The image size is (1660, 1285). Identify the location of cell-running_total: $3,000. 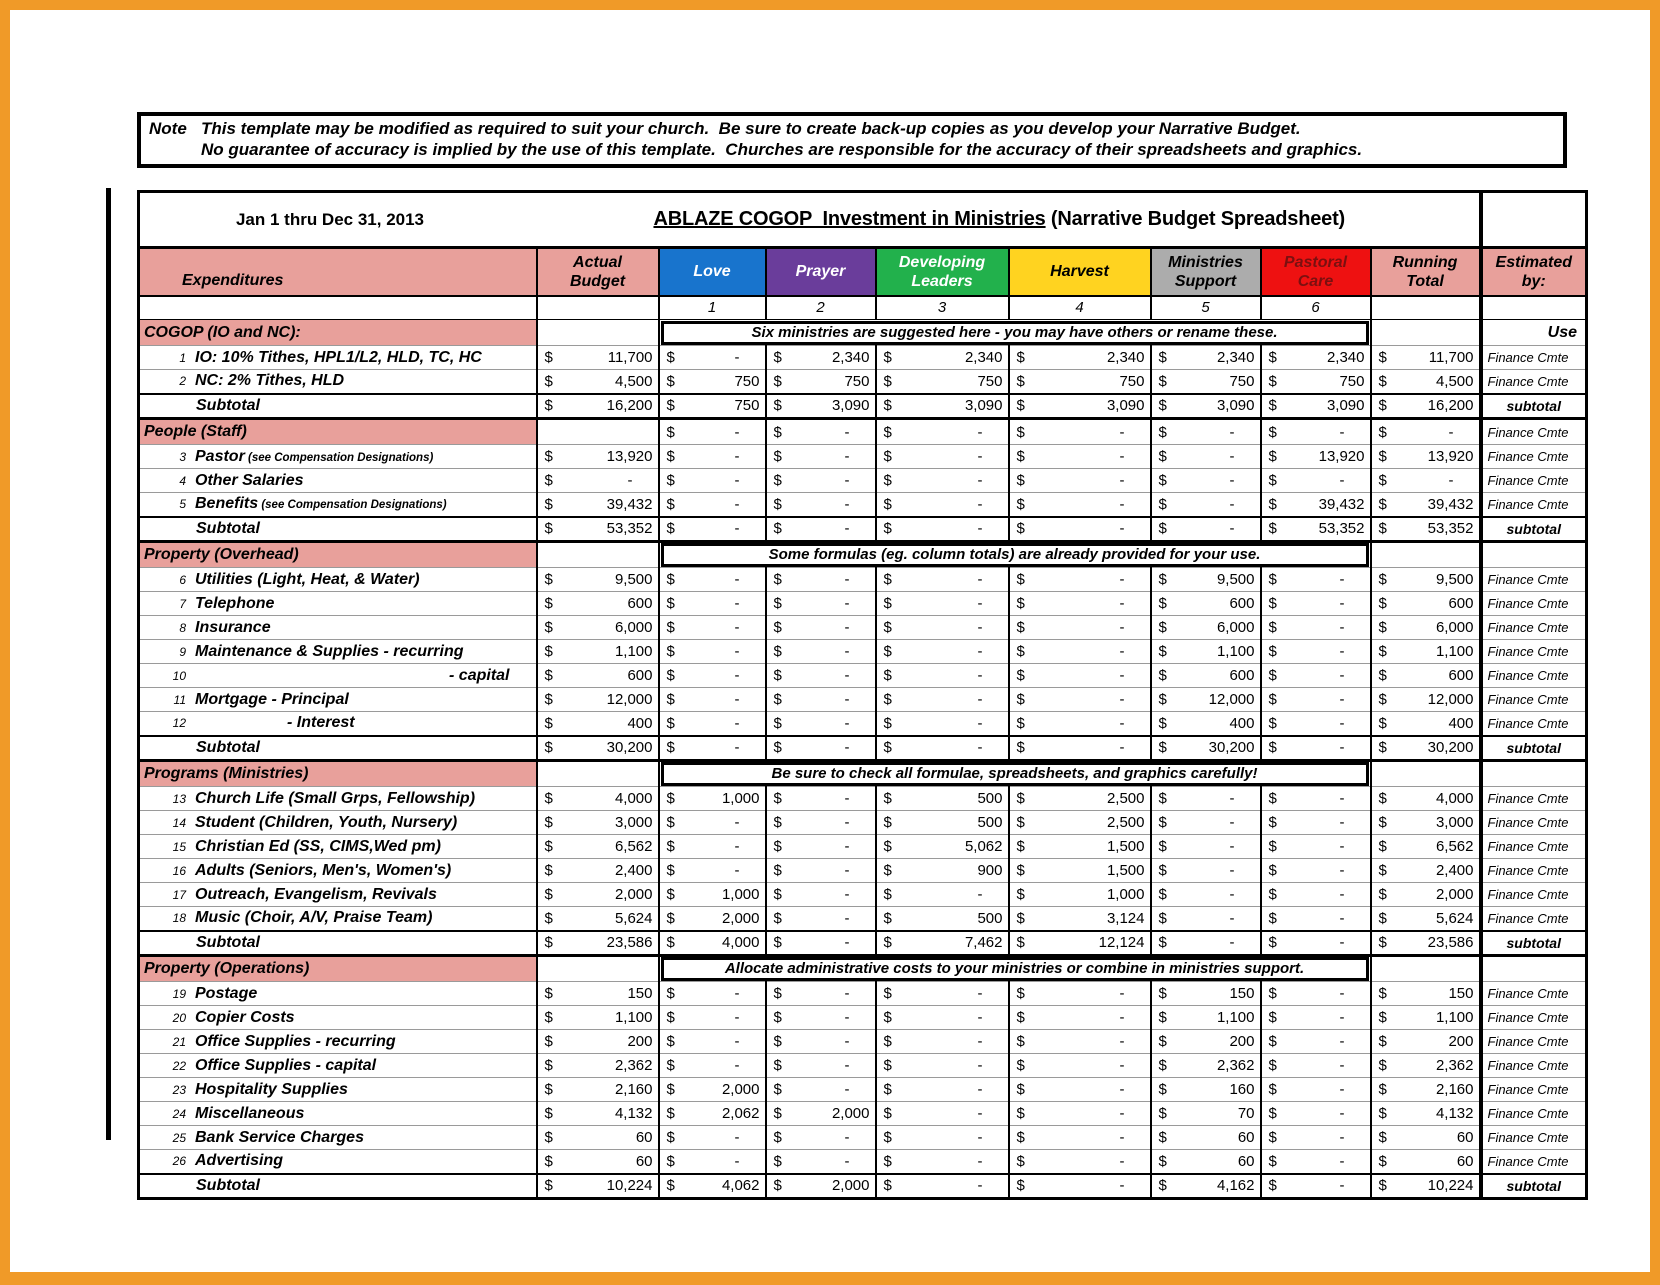
(1426, 822).